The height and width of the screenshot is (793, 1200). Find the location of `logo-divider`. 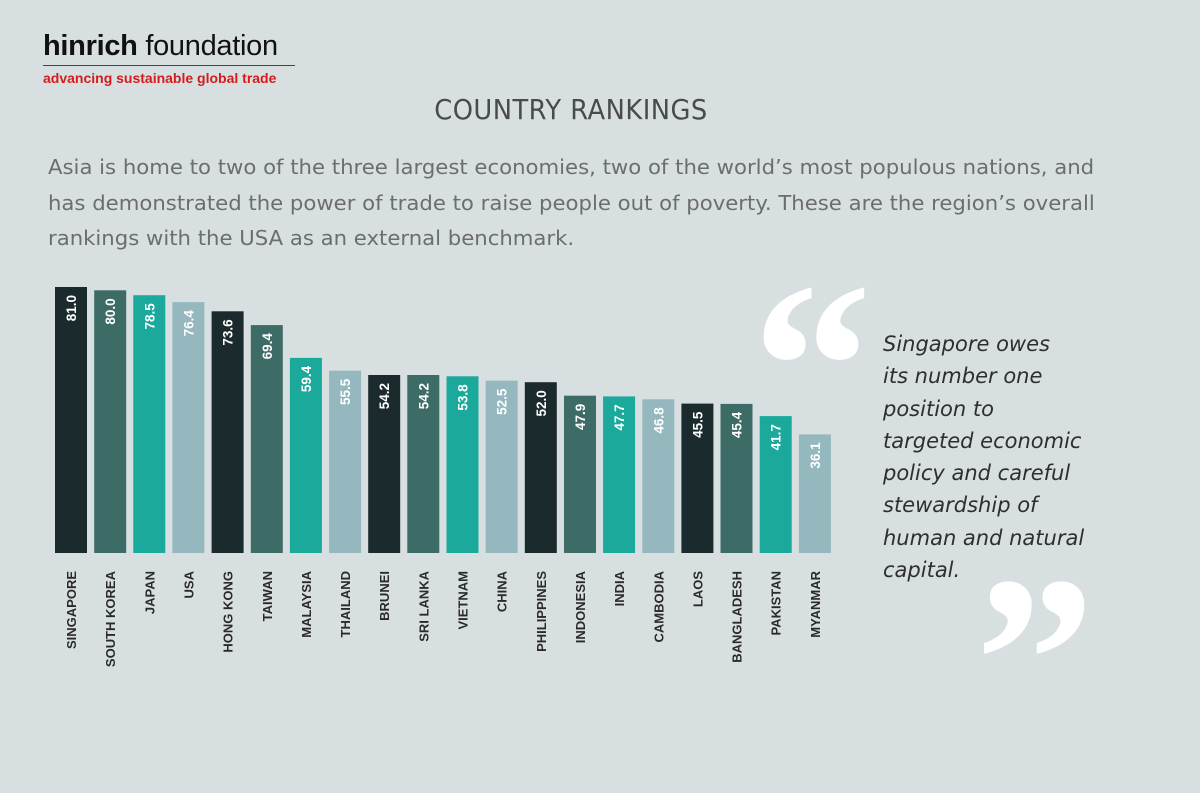

logo-divider is located at coordinates (169, 65).